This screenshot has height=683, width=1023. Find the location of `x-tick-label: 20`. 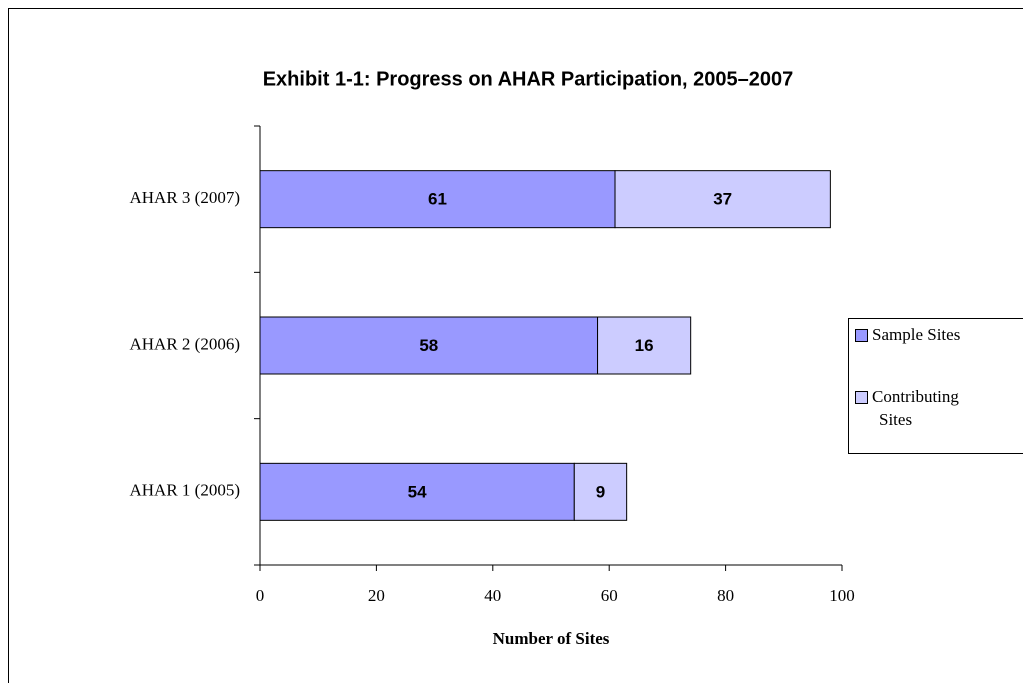

x-tick-label: 20 is located at coordinates (376, 595).